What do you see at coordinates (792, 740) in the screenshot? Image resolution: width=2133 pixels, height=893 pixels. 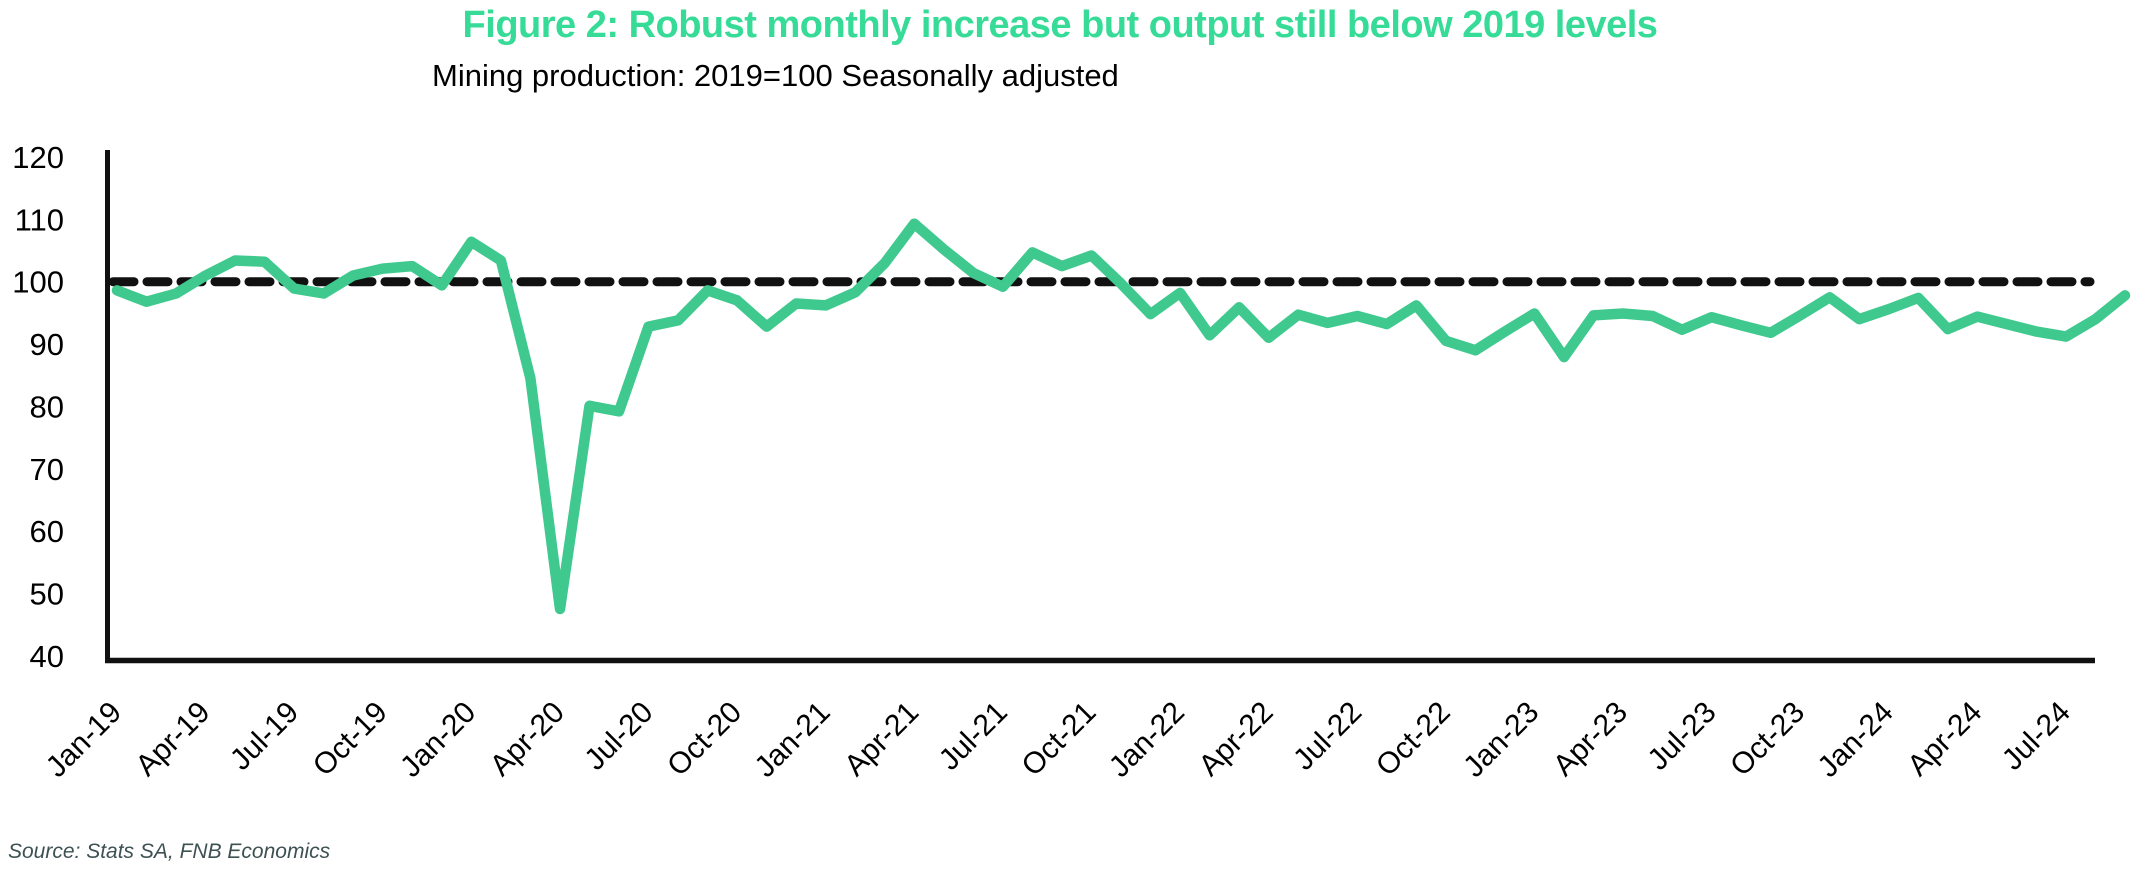 I see `x-tick-label: Jan-21` at bounding box center [792, 740].